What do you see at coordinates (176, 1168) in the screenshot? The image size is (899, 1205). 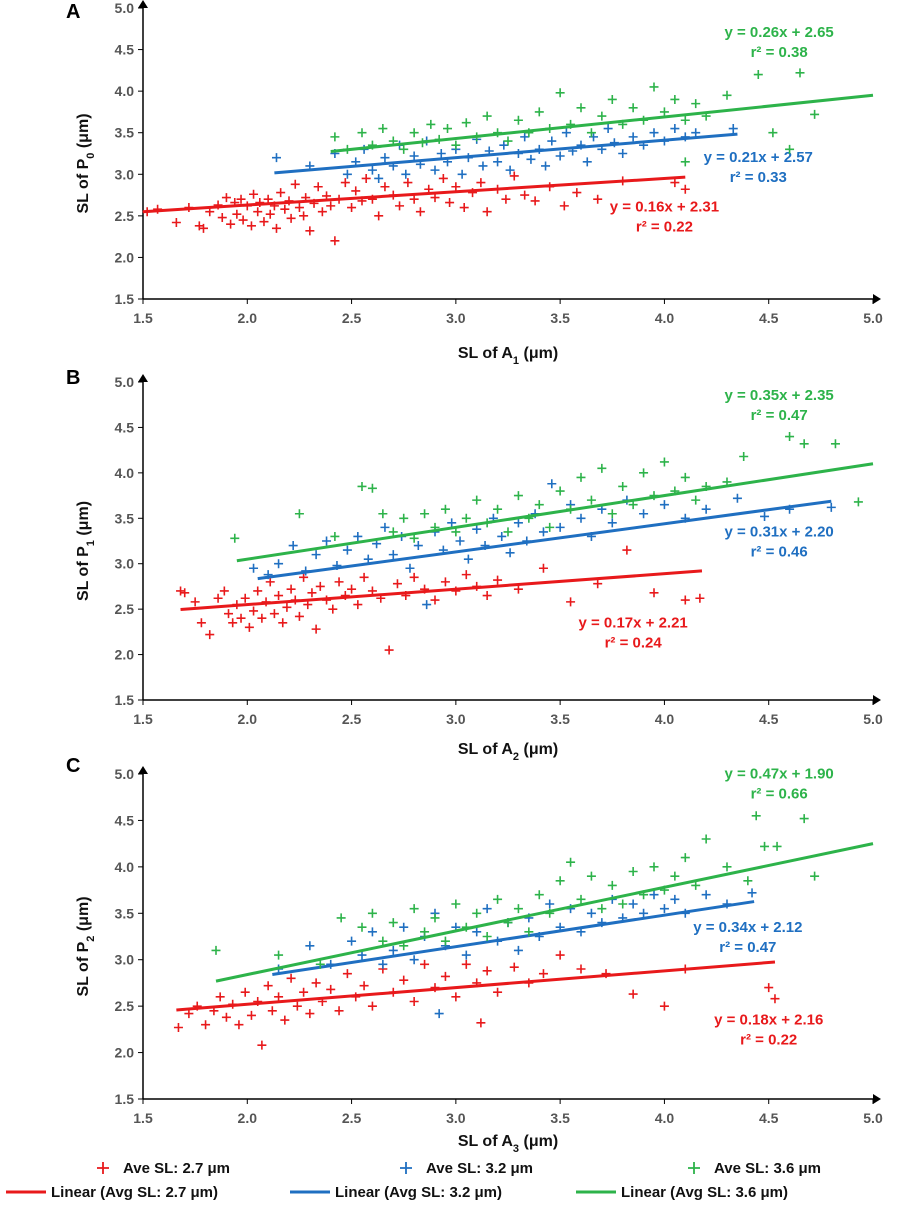 I see `legend-marker-label: Ave SL: 2.7 μm` at bounding box center [176, 1168].